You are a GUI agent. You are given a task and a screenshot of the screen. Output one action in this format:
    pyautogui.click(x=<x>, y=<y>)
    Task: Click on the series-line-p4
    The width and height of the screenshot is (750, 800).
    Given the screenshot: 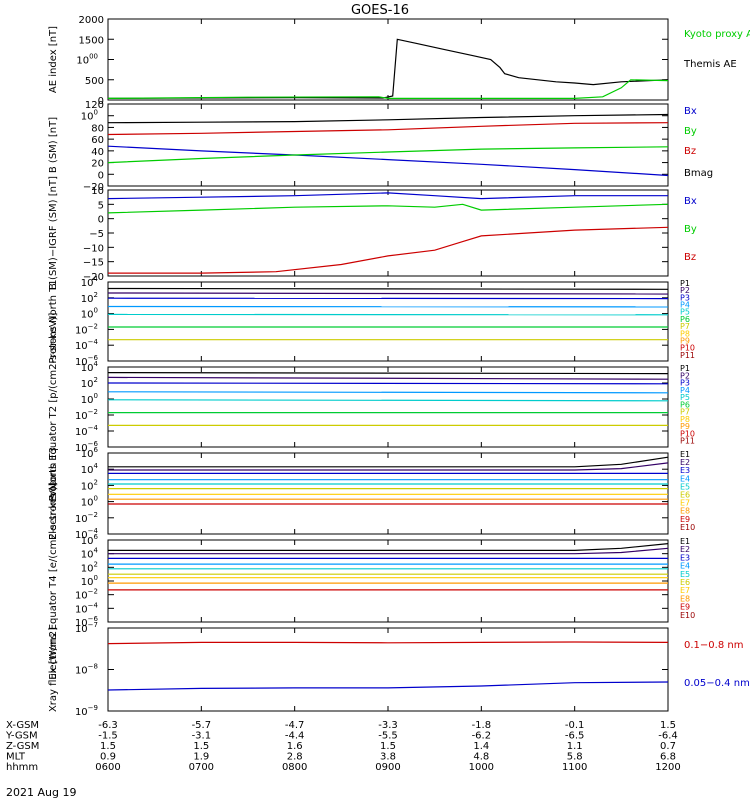 What is the action you would take?
    pyautogui.click(x=388, y=392)
    